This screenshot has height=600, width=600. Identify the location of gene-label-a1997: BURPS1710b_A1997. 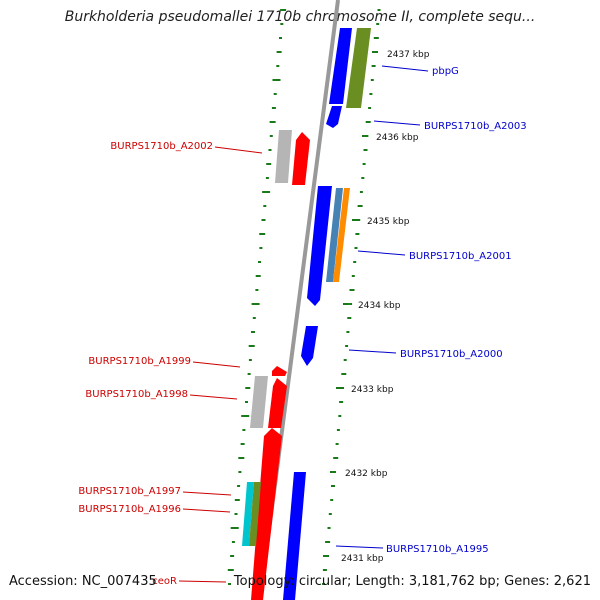
(129, 491).